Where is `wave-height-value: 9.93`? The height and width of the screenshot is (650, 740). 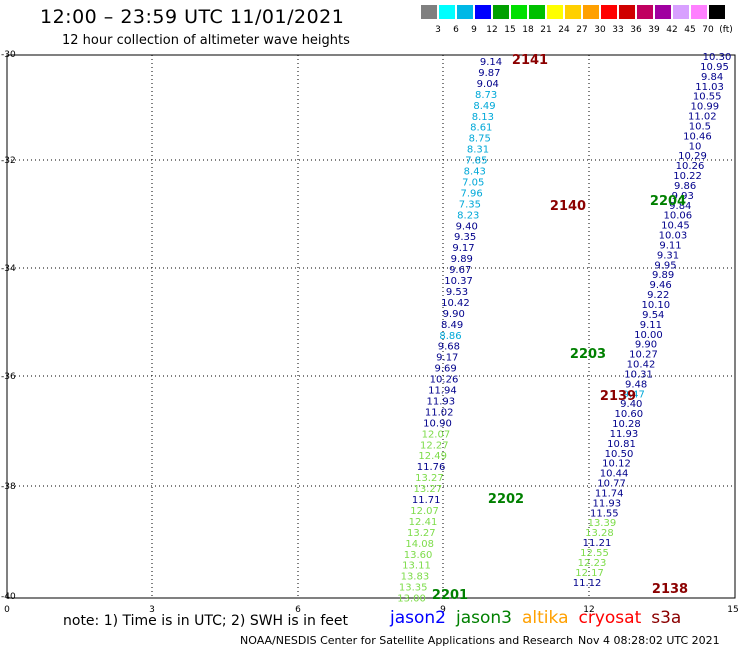
wave-height-value: 9.93 is located at coordinates (683, 196).